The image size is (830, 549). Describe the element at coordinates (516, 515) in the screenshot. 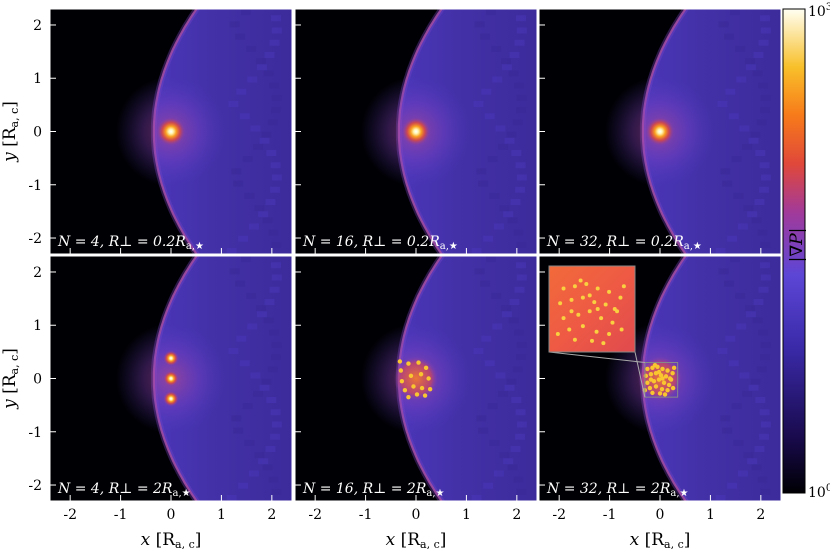

I see `x-tick-label: 2` at that location.